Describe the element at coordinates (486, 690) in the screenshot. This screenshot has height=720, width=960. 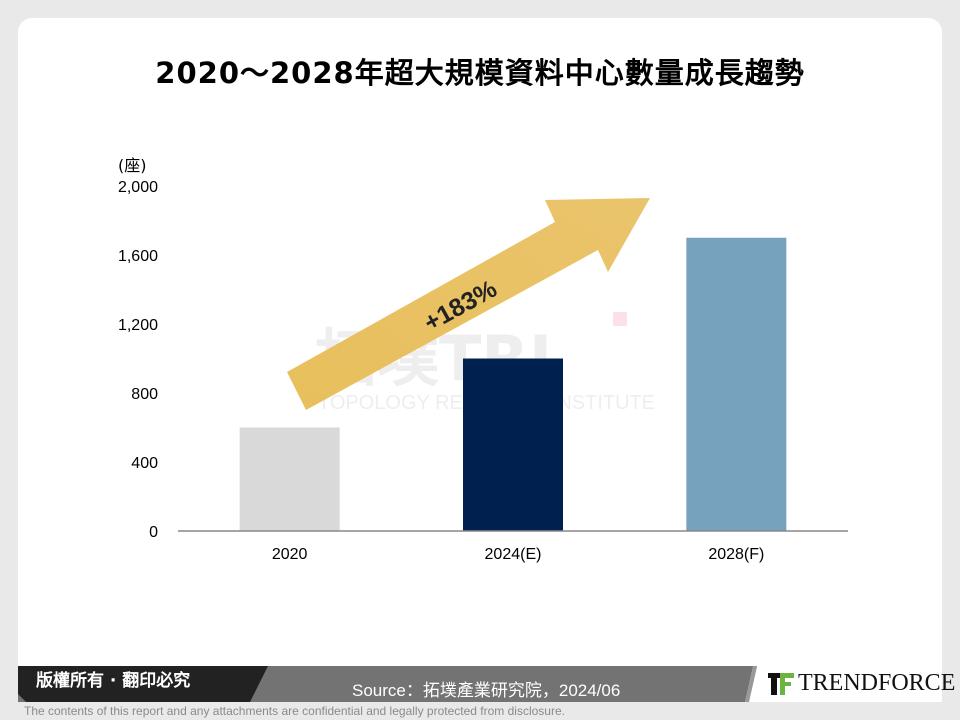
I see `source-note: Source：拓墣產業研究院，2024/06` at that location.